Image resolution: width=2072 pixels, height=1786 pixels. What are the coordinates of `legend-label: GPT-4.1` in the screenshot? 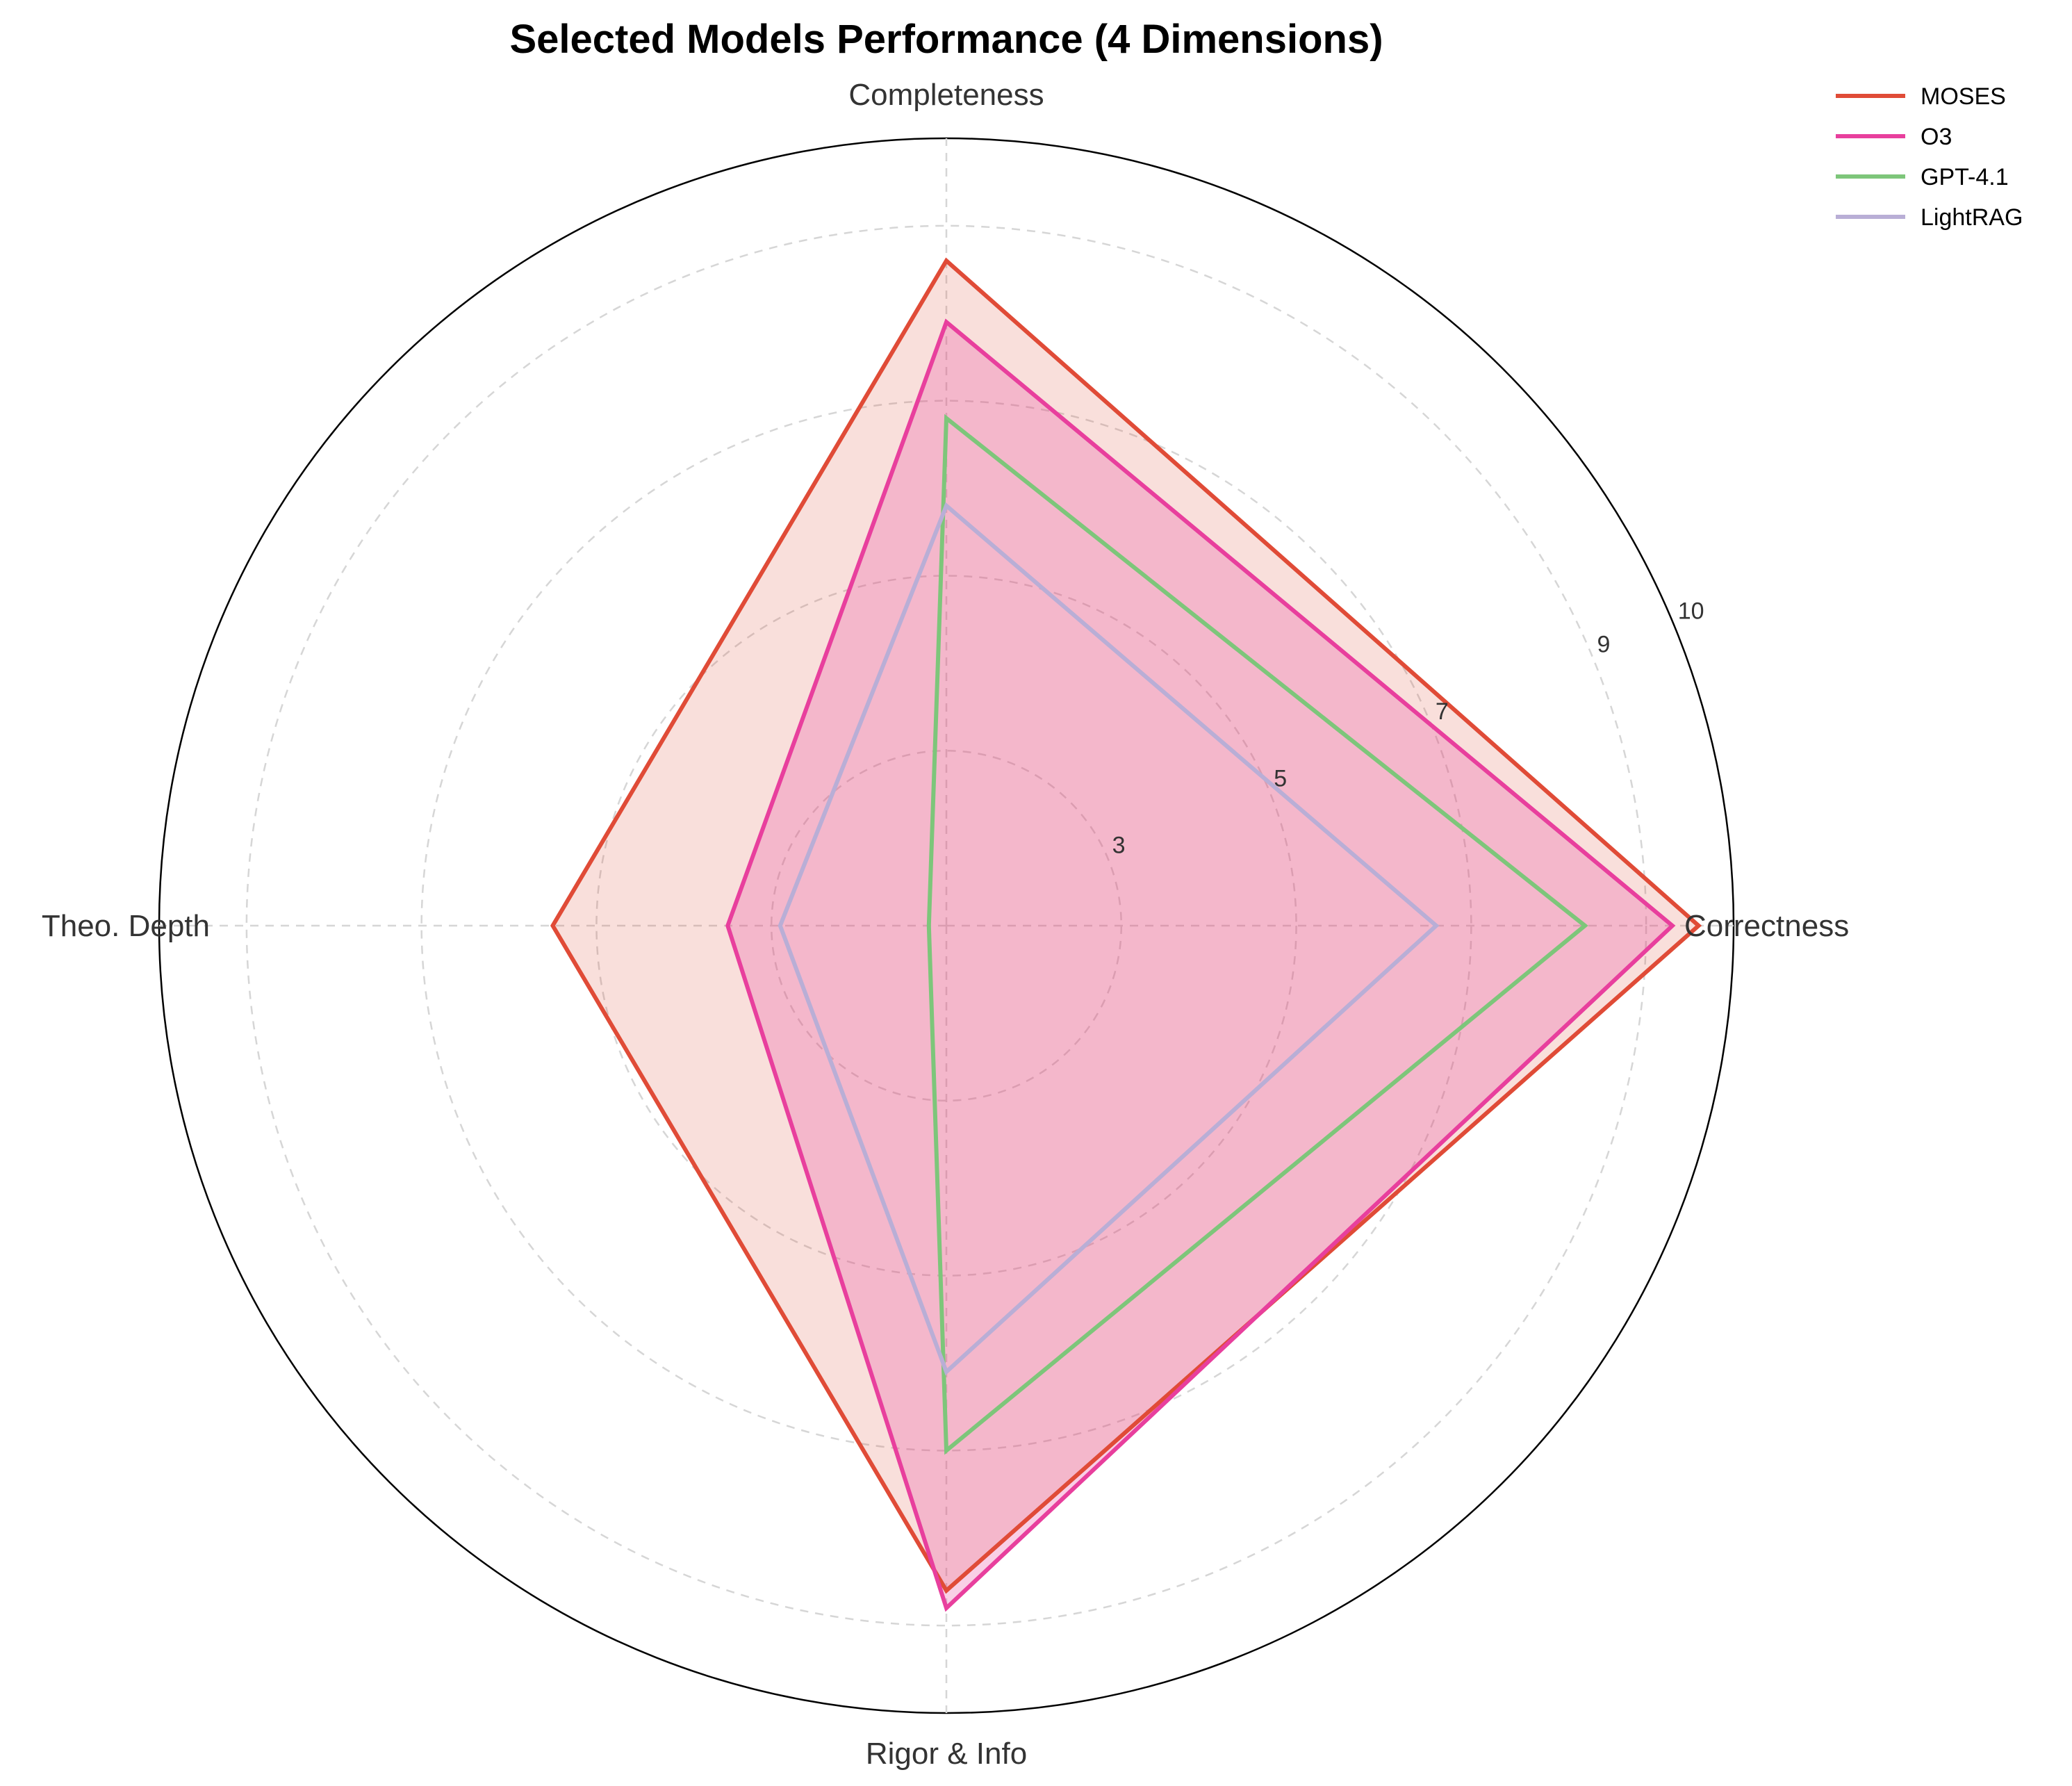 It's located at (1965, 177).